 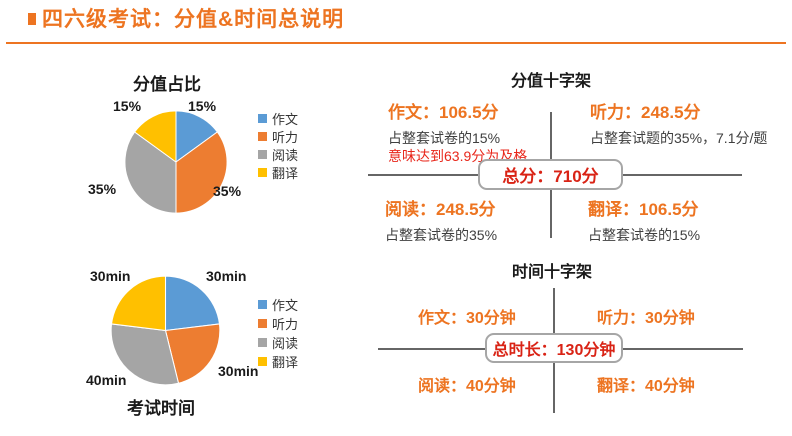 What do you see at coordinates (550, 81) in the screenshot?
I see `score-cross-title: 分值十字架` at bounding box center [550, 81].